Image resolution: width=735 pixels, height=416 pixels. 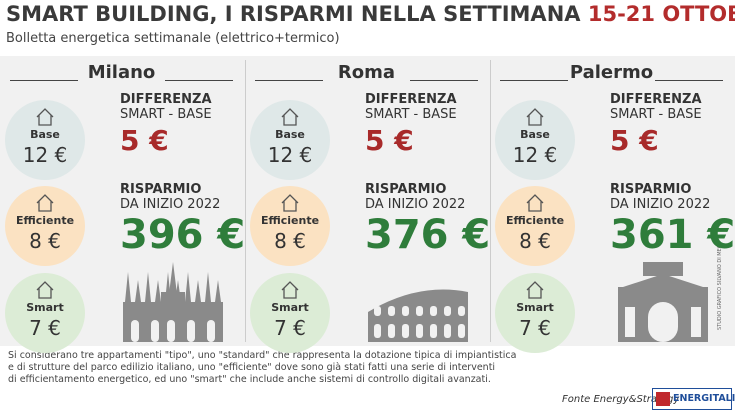 What do you see at coordinates (621, 399) in the screenshot?
I see `source: Fonte Energy&Strategy` at bounding box center [621, 399].